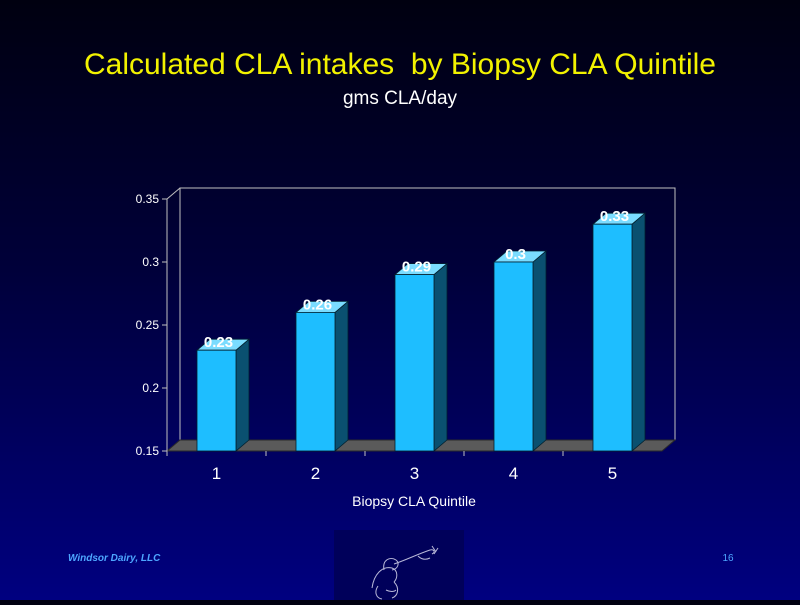  What do you see at coordinates (218, 342) in the screenshot?
I see `data-label: 0.23` at bounding box center [218, 342].